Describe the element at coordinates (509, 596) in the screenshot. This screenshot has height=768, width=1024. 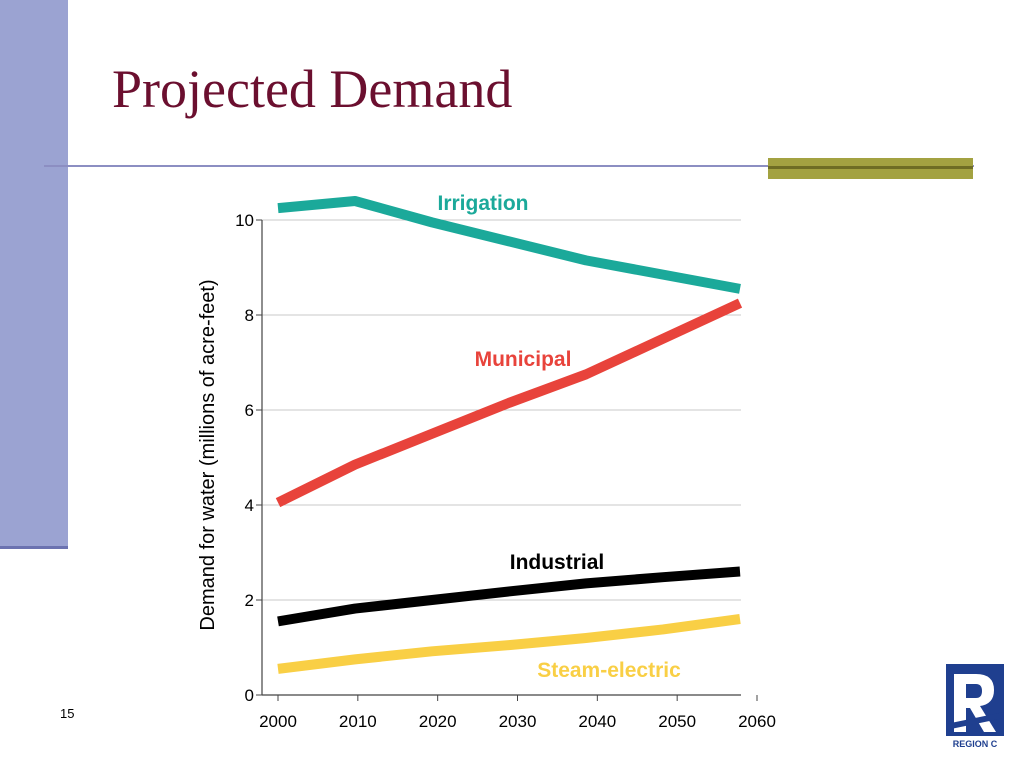
I see `series-line-industrial` at that location.